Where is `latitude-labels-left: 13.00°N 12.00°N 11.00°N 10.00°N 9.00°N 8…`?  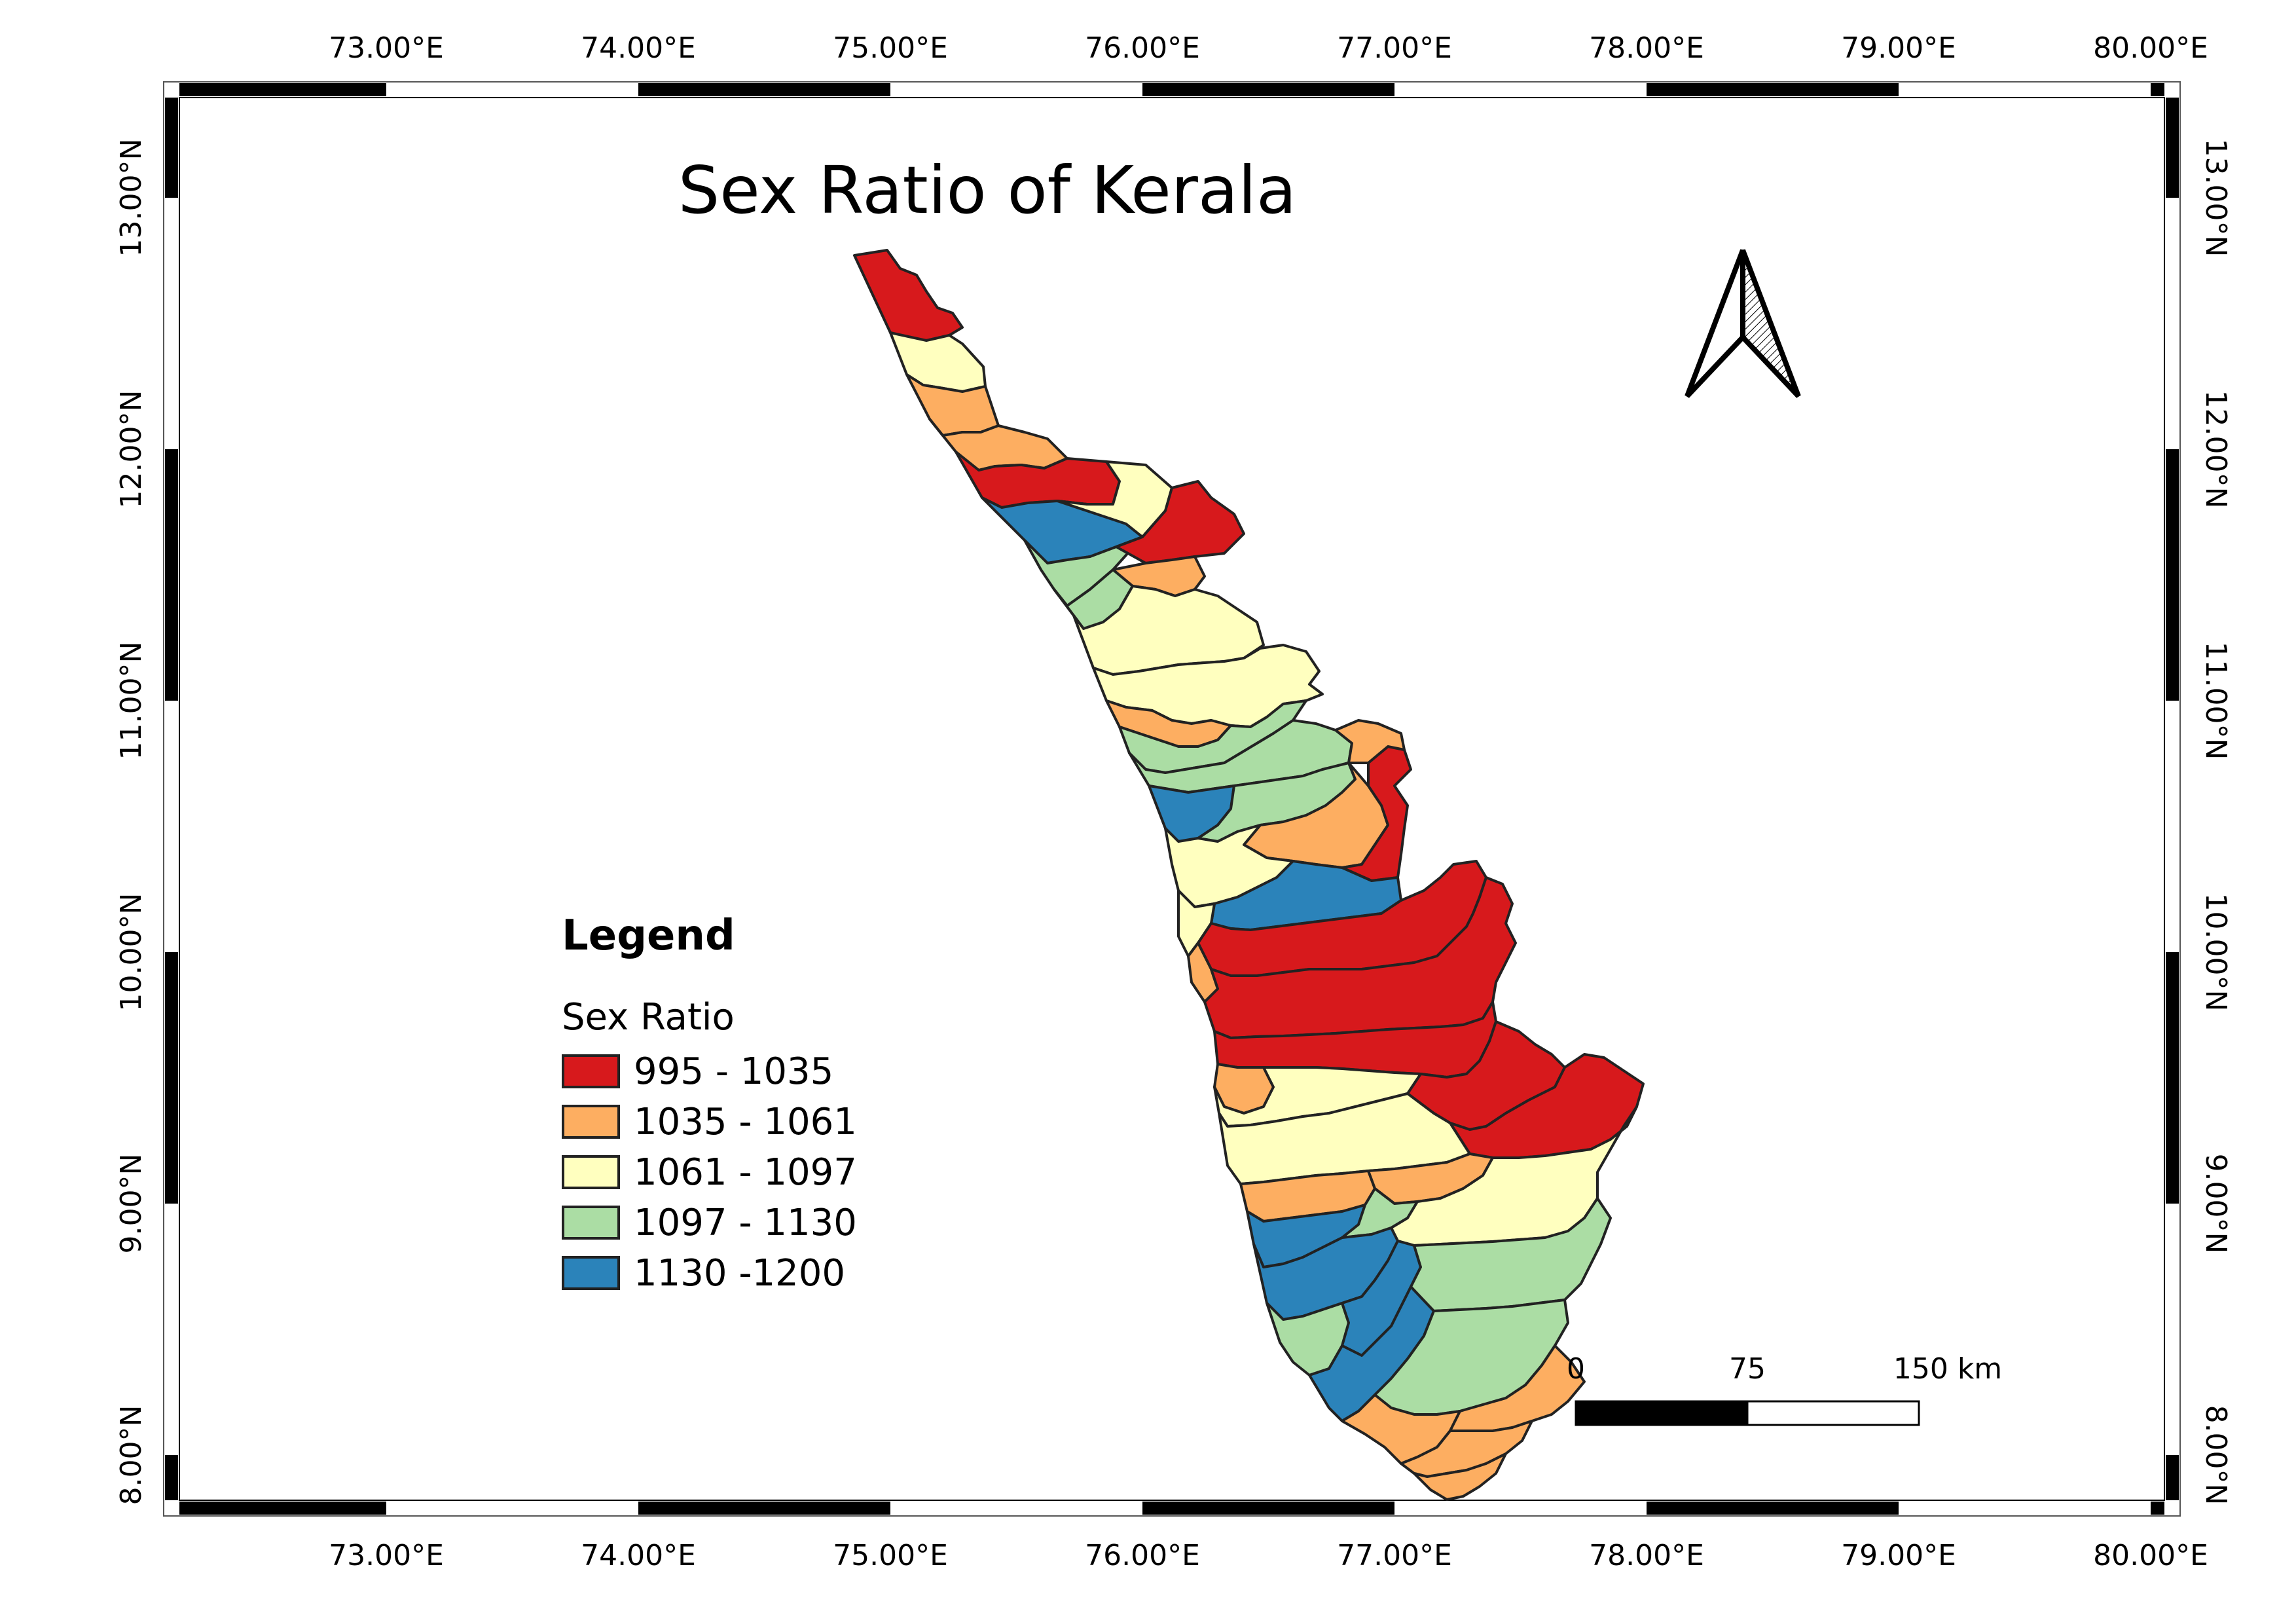
latitude-labels-left: 13.00°N 12.00°N 11.00°N 10.00°N 9.00°N 8… is located at coordinates (131, 822).